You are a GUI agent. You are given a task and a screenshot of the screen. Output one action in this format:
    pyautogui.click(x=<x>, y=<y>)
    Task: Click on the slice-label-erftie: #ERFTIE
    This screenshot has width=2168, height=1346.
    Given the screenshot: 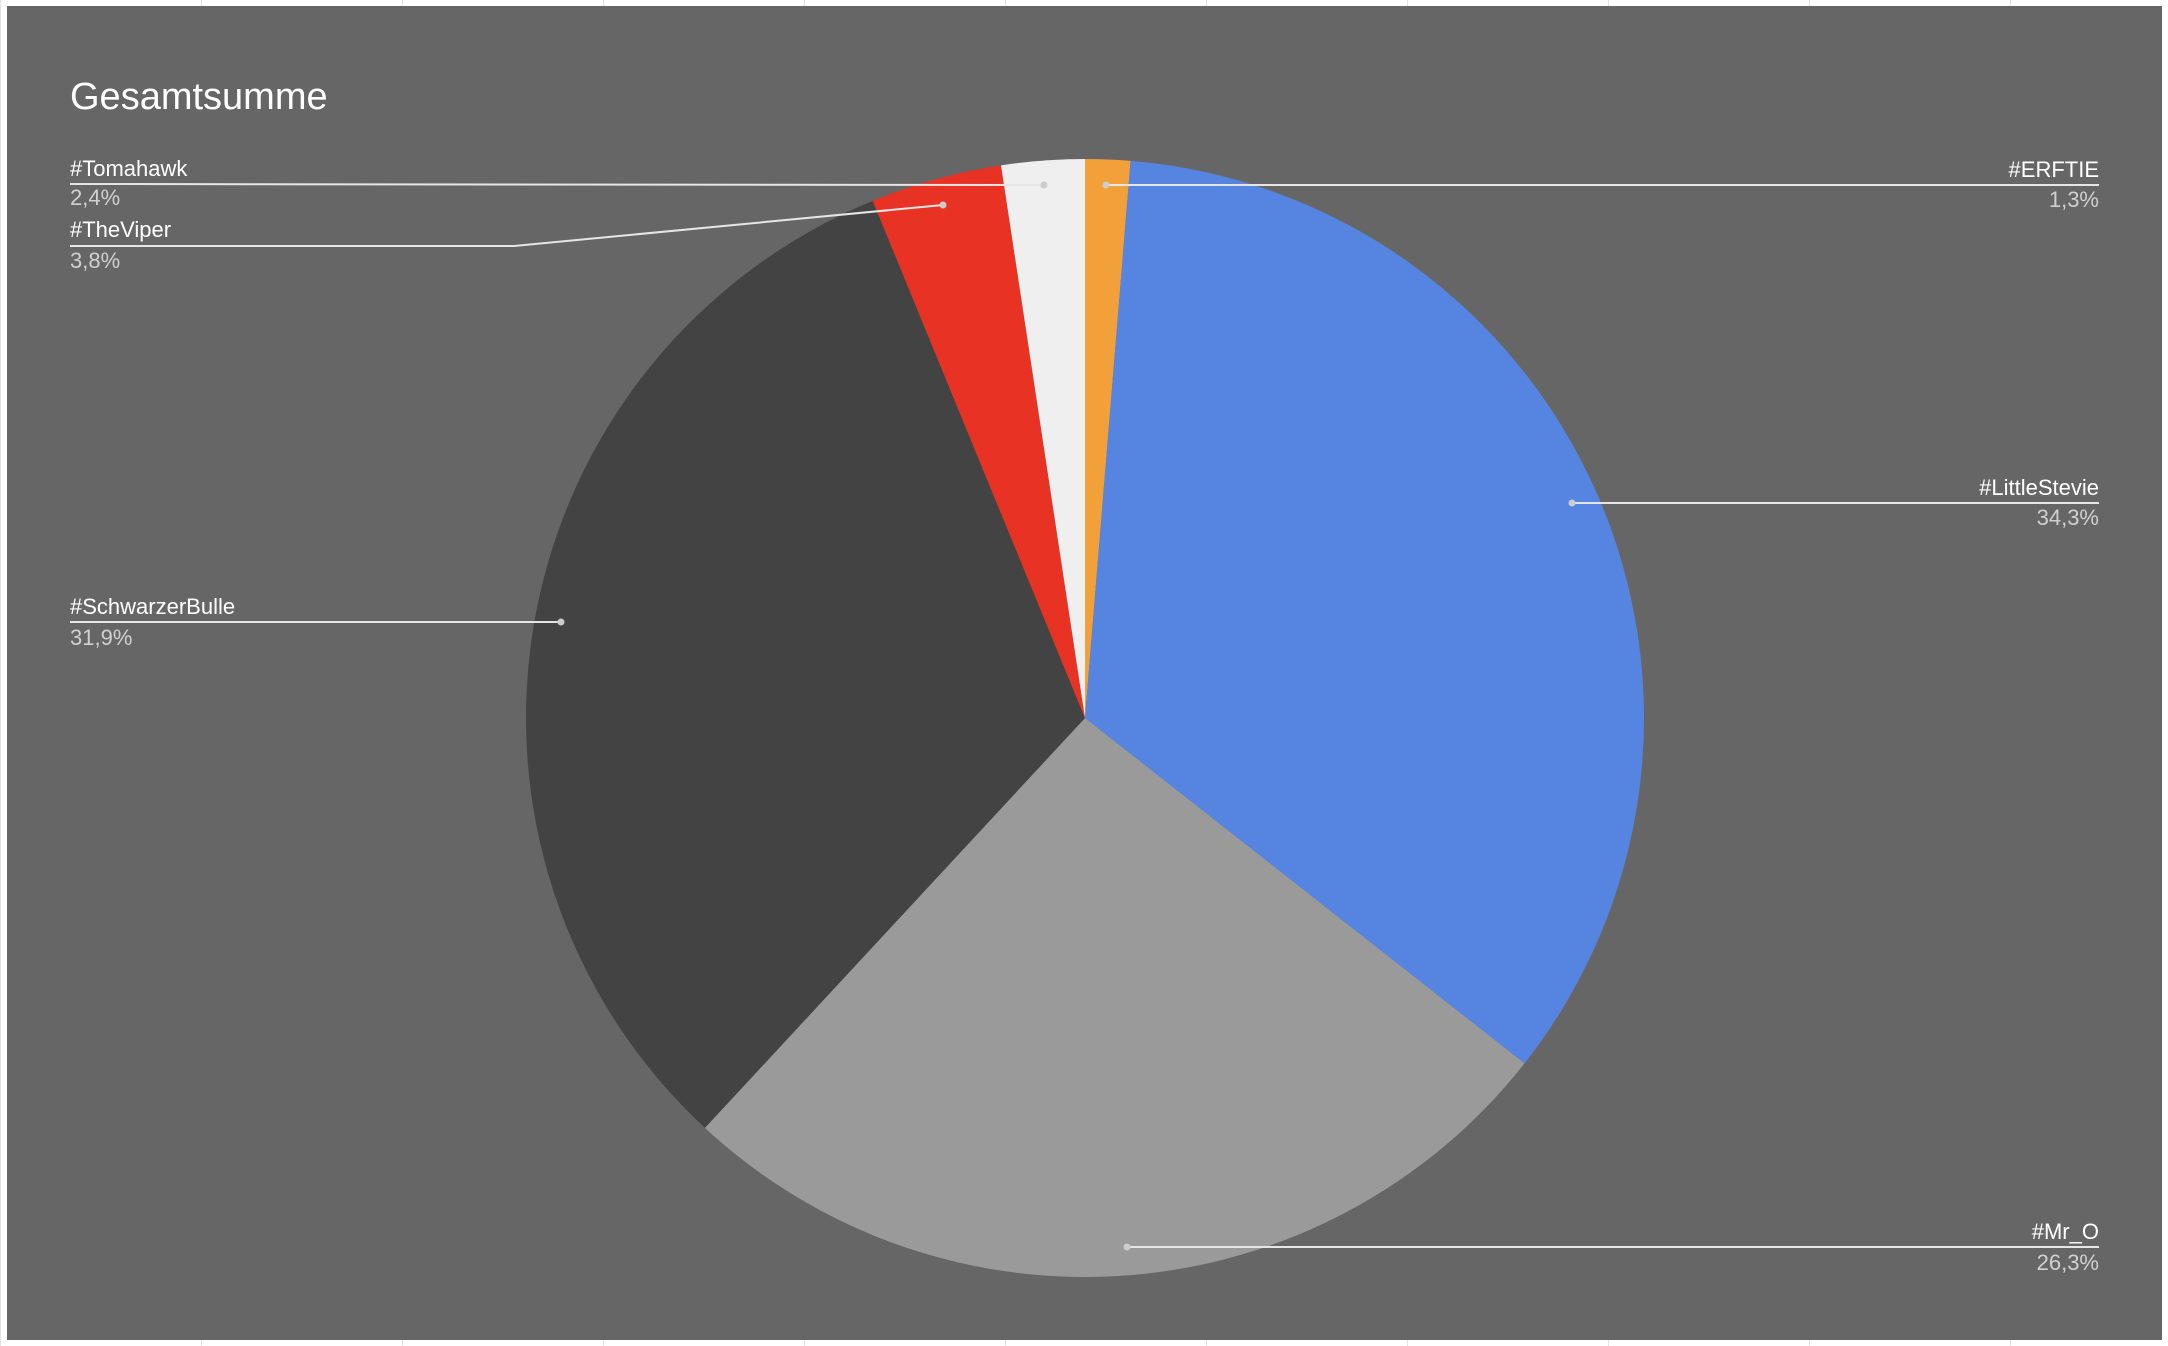 What is the action you would take?
    pyautogui.click(x=2054, y=169)
    